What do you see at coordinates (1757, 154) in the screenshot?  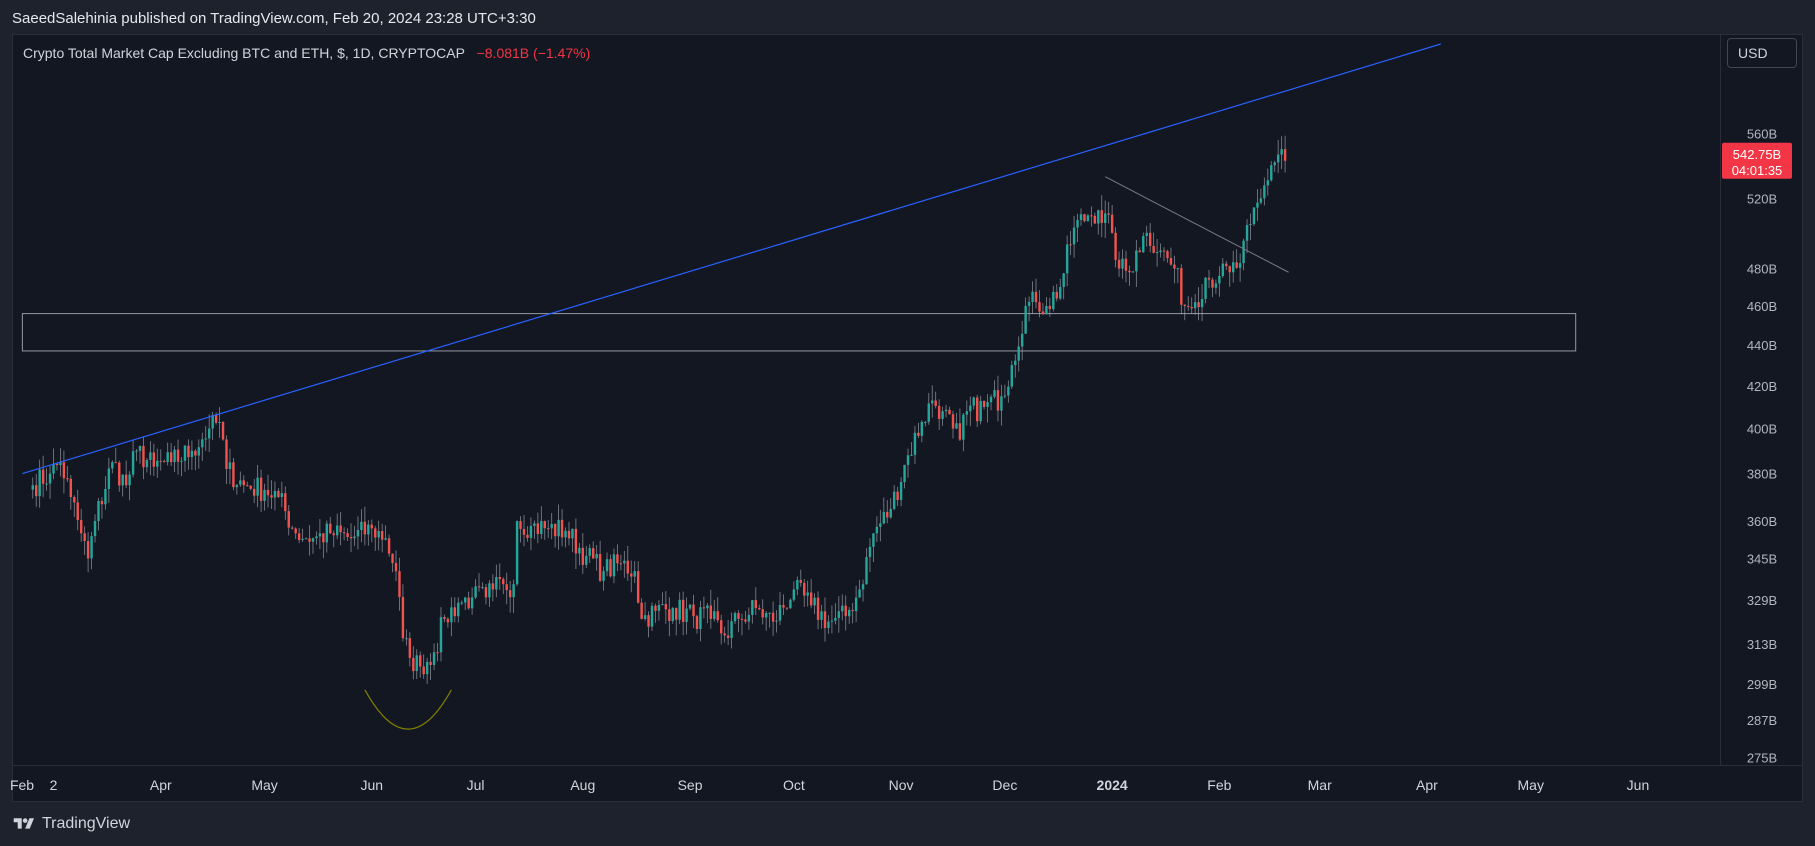 I see `last-price-label: 542.75B` at bounding box center [1757, 154].